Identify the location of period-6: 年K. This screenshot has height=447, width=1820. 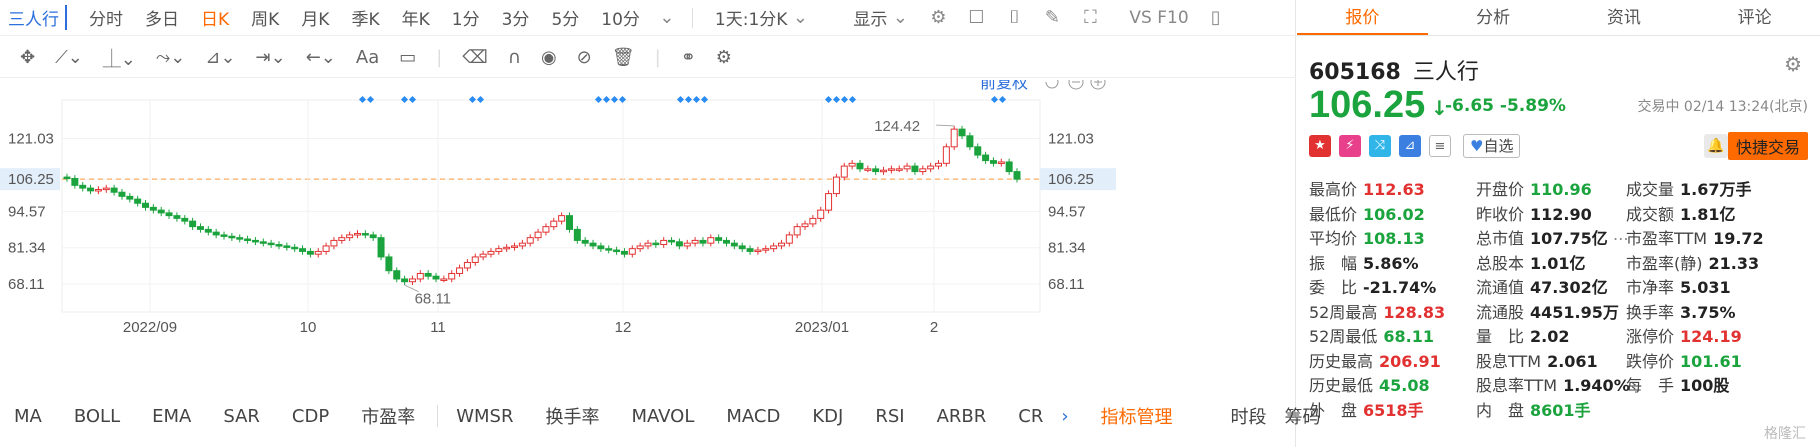
(415, 20).